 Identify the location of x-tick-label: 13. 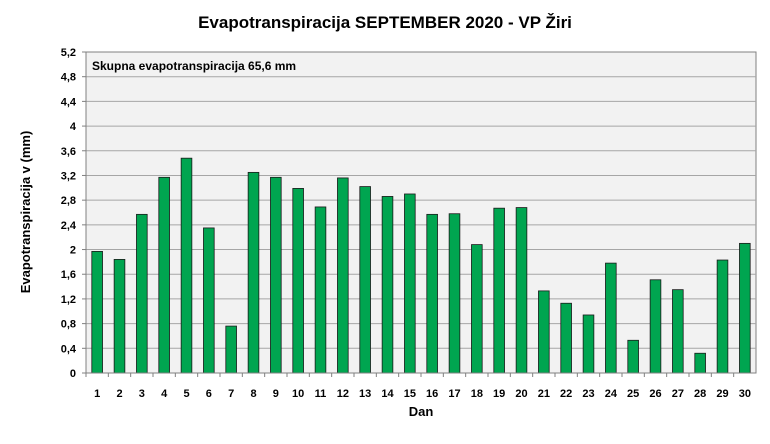
(365, 394).